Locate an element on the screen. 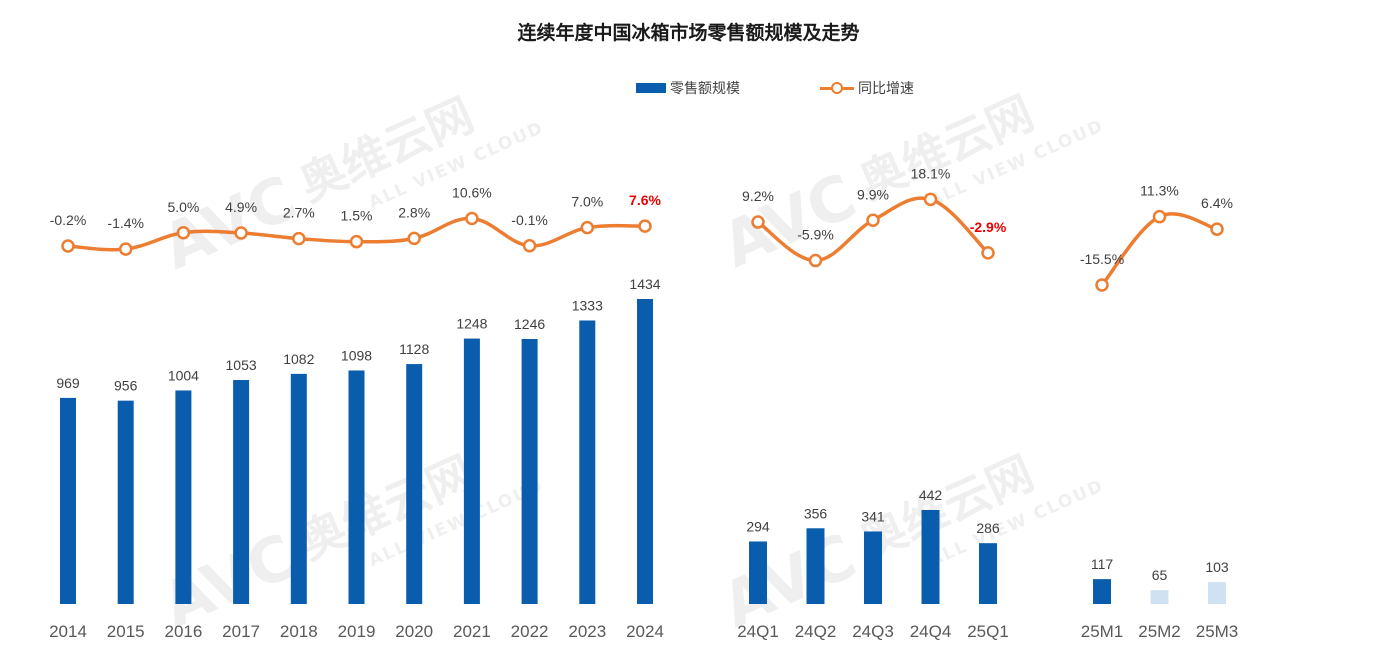 The image size is (1377, 654). bar-value-label: 286 is located at coordinates (988, 528).